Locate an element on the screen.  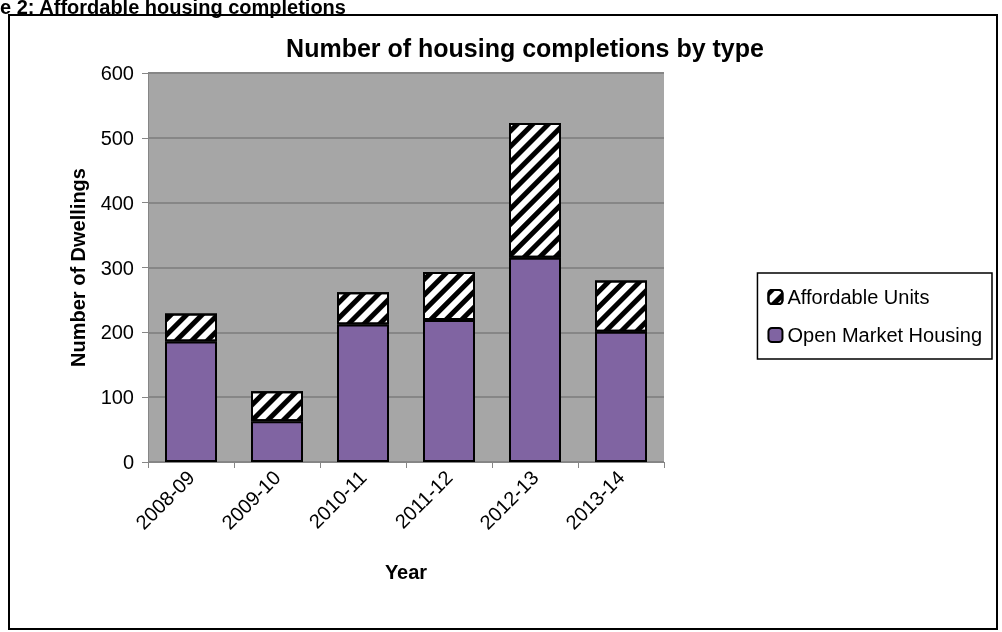
y-tick-label: 500 is located at coordinates (117, 137).